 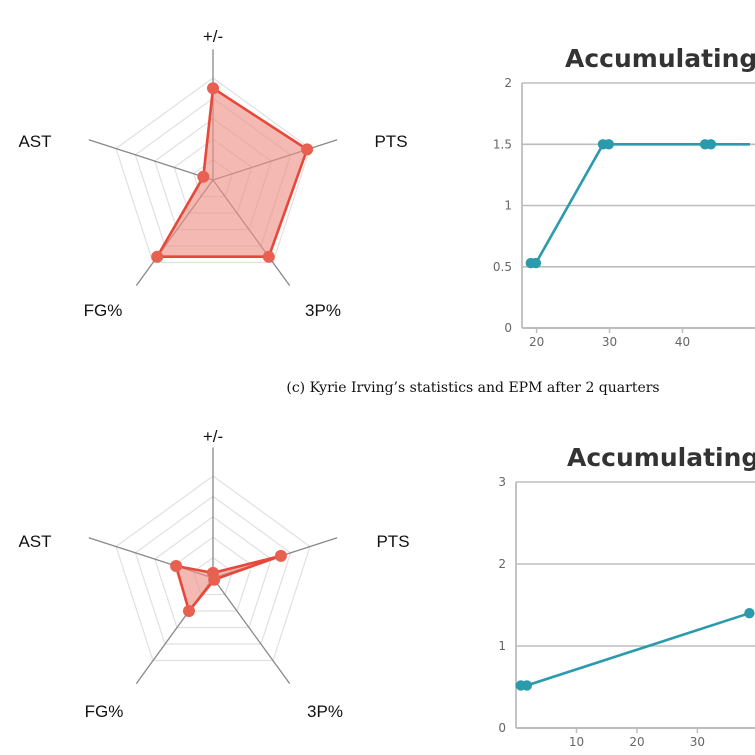 What do you see at coordinates (536, 342) in the screenshot?
I see `x-tick-label-0: 20` at bounding box center [536, 342].